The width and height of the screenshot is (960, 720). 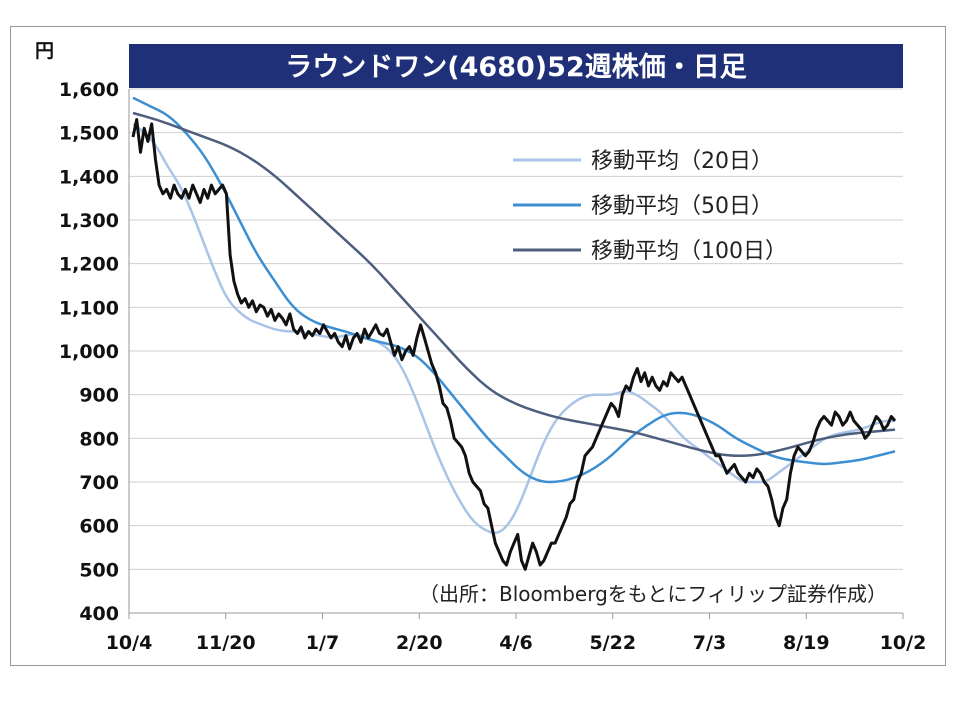 What do you see at coordinates (682, 161) in the screenshot?
I see `legend-label: 移動平均（20日）` at bounding box center [682, 161].